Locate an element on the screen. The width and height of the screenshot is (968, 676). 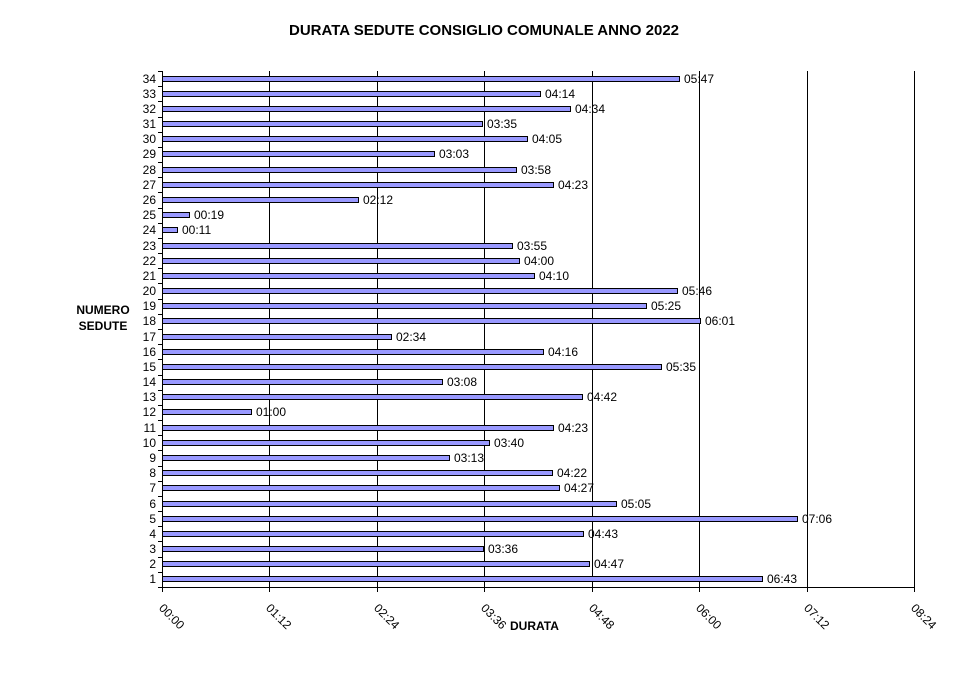
y-tick-label: 18 is located at coordinates (149, 321).